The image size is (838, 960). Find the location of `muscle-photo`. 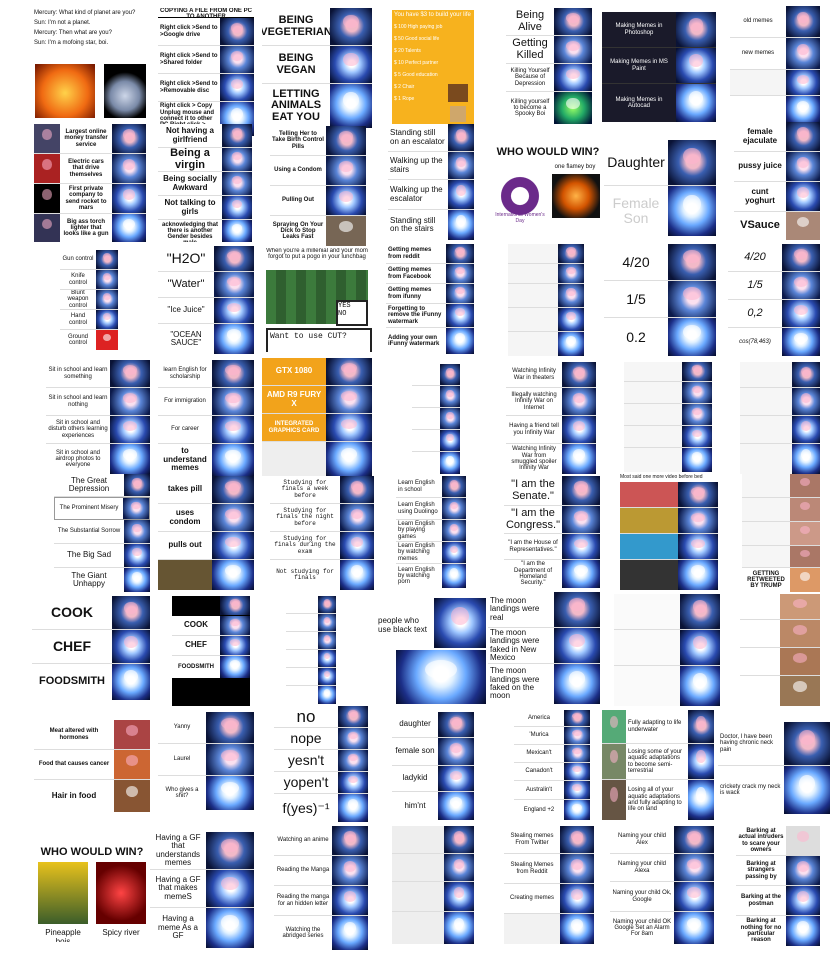

muscle-photo is located at coordinates (800, 633).